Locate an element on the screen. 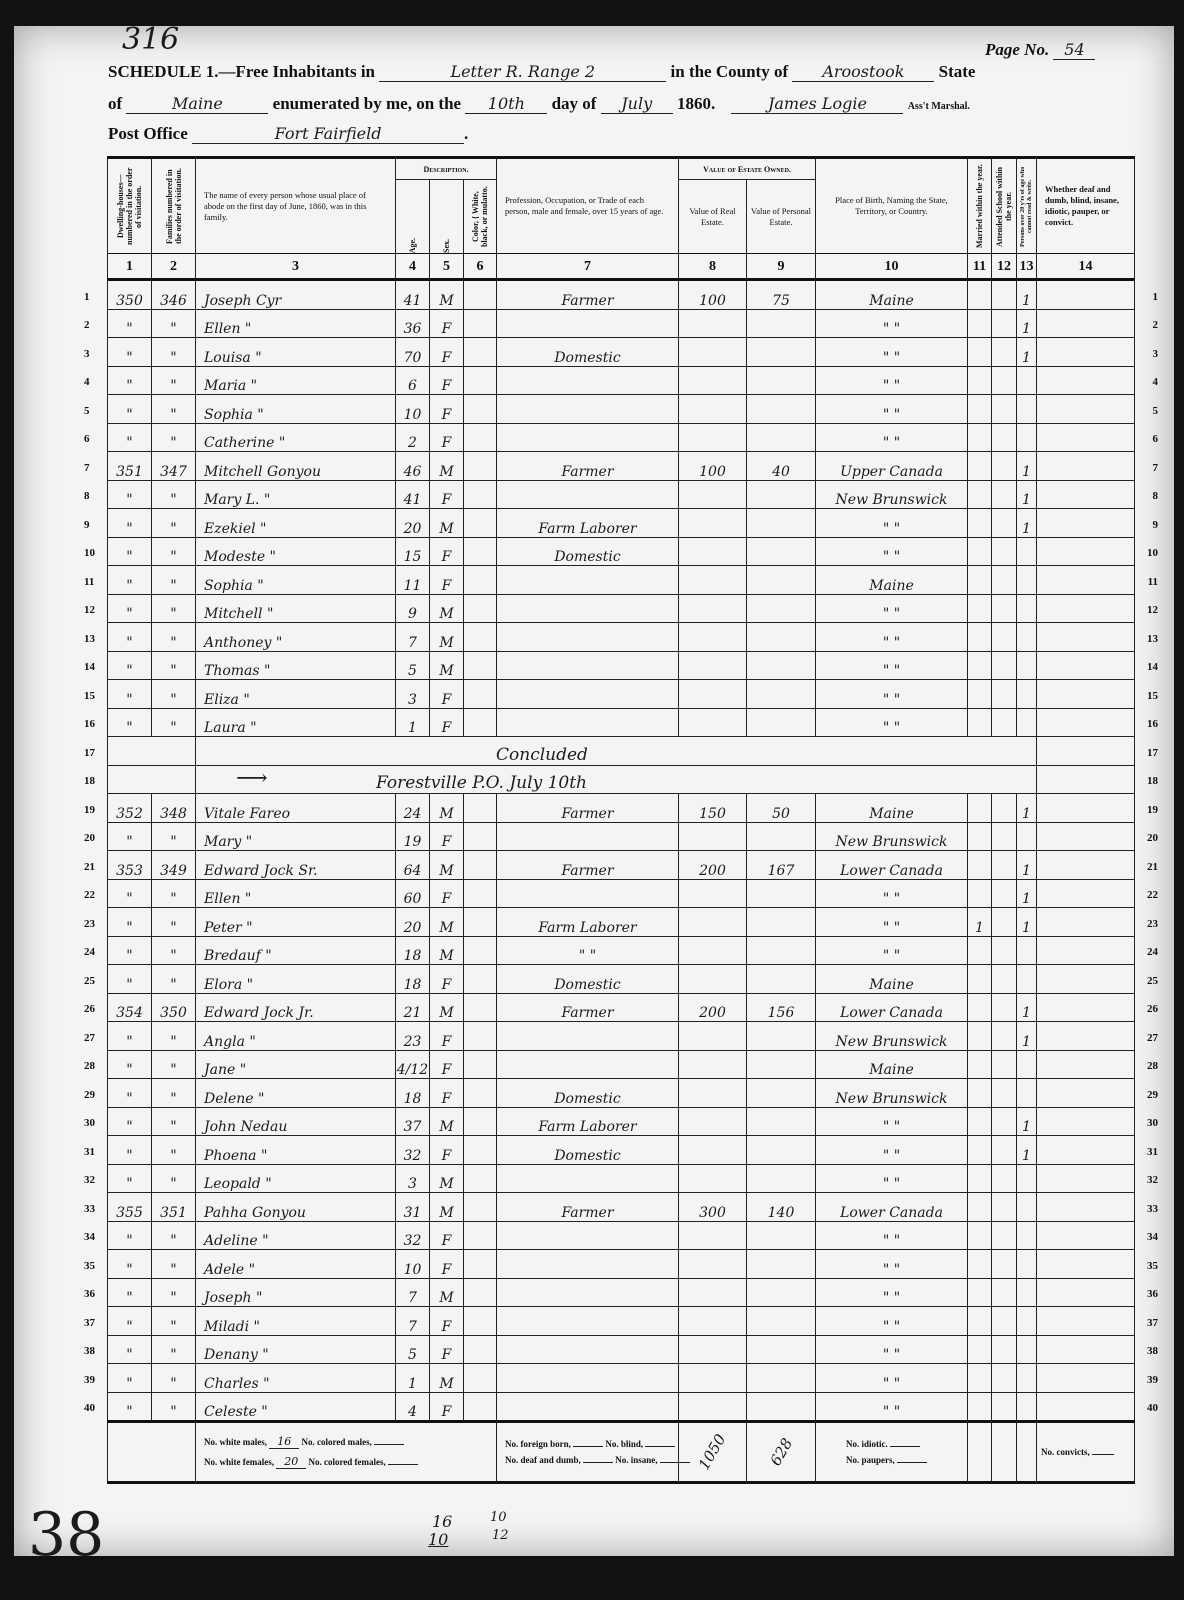 This screenshot has height=1600, width=1184. year: 1860. is located at coordinates (696, 103).